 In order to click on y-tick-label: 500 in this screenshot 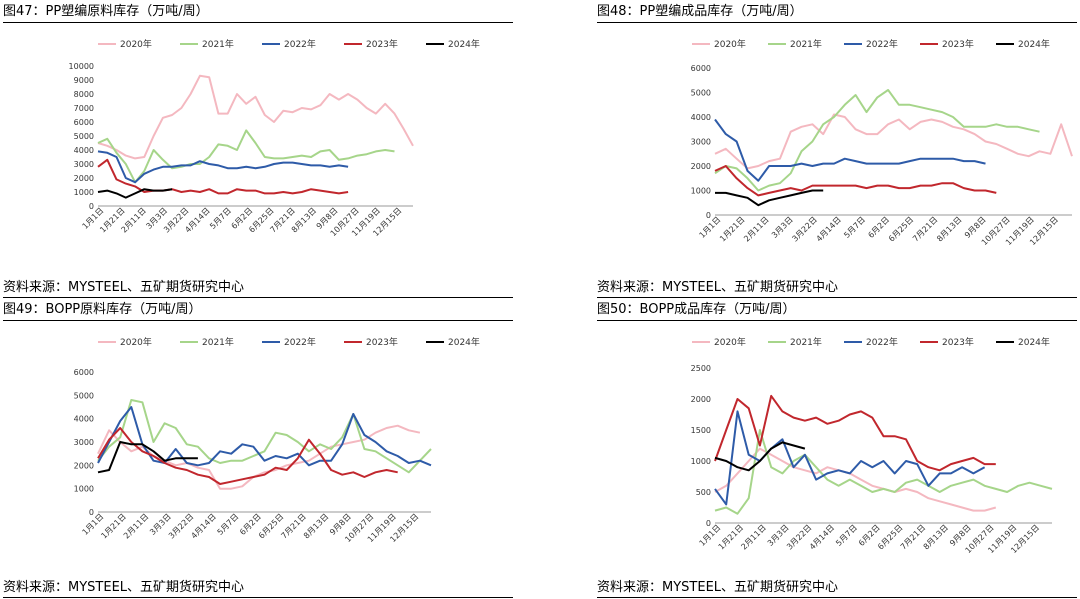, I will do `click(703, 492)`.